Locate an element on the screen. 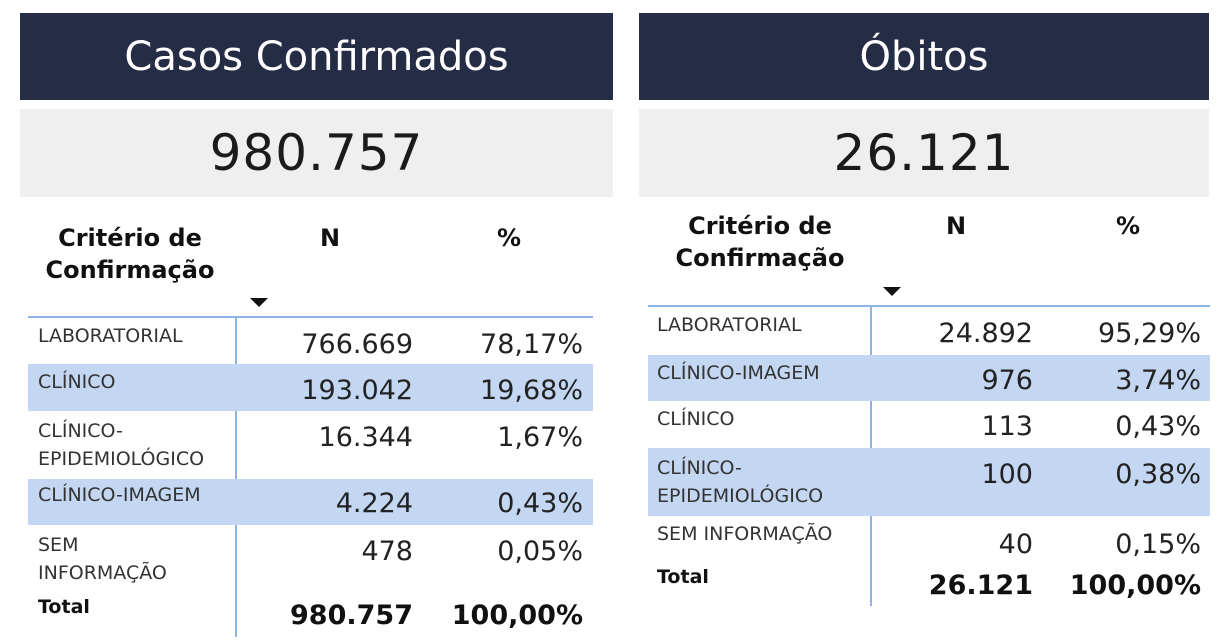 The width and height of the screenshot is (1220, 643). row-pct-value: 0,38% is located at coordinates (1158, 474).